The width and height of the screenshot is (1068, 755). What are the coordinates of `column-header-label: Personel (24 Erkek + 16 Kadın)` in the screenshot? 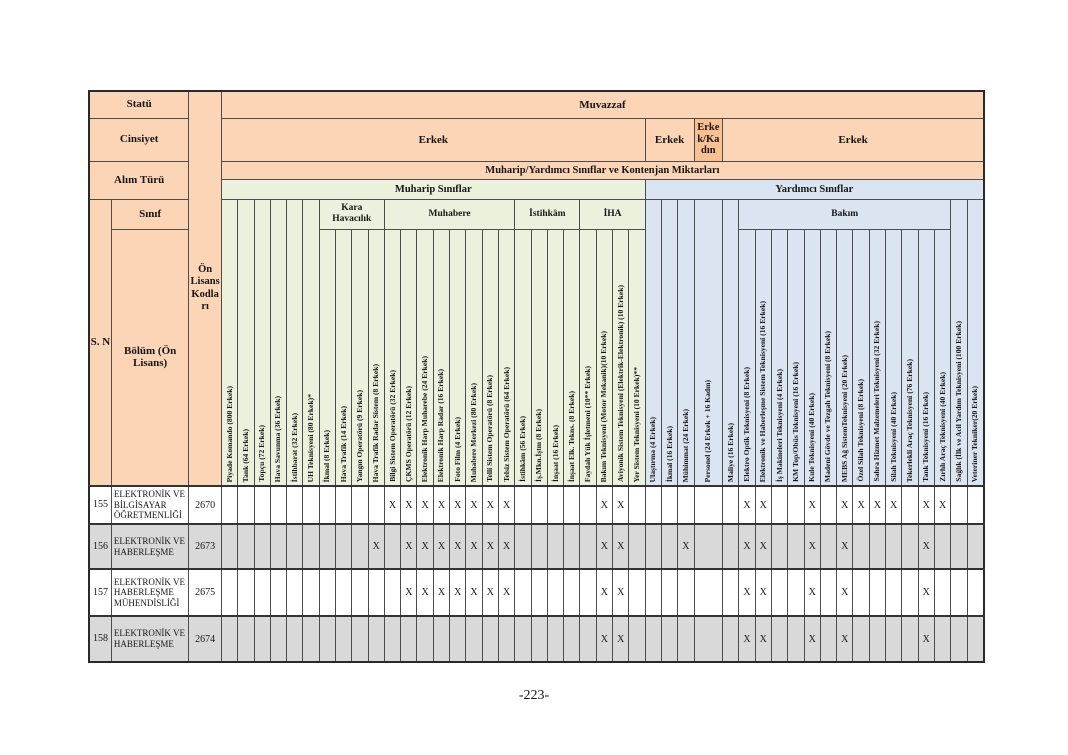 It's located at (708, 430).